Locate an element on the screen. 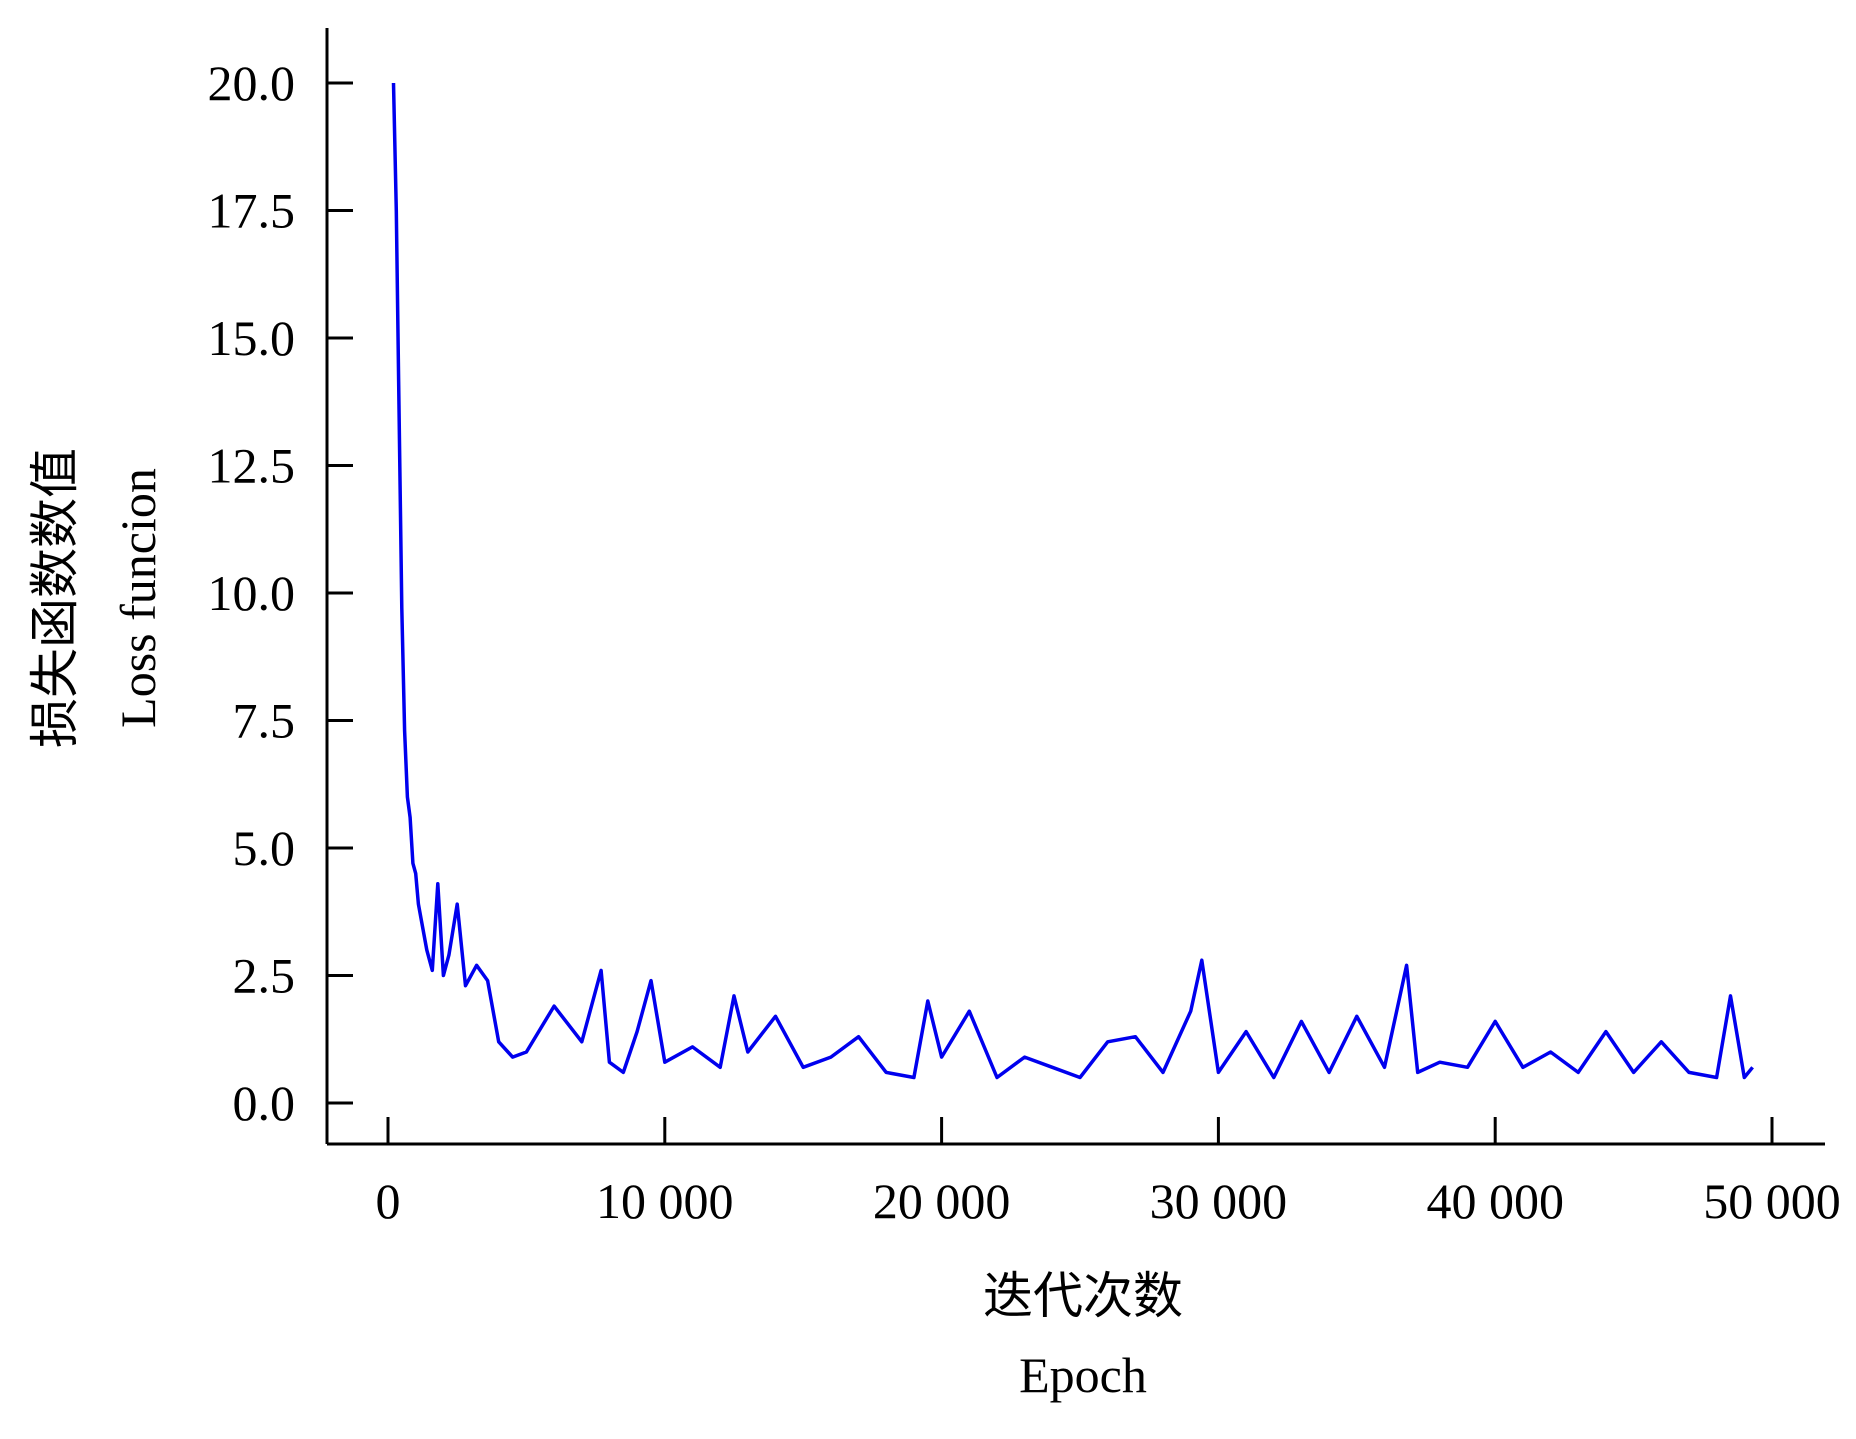  x-tick-label: 0 is located at coordinates (388, 1201).